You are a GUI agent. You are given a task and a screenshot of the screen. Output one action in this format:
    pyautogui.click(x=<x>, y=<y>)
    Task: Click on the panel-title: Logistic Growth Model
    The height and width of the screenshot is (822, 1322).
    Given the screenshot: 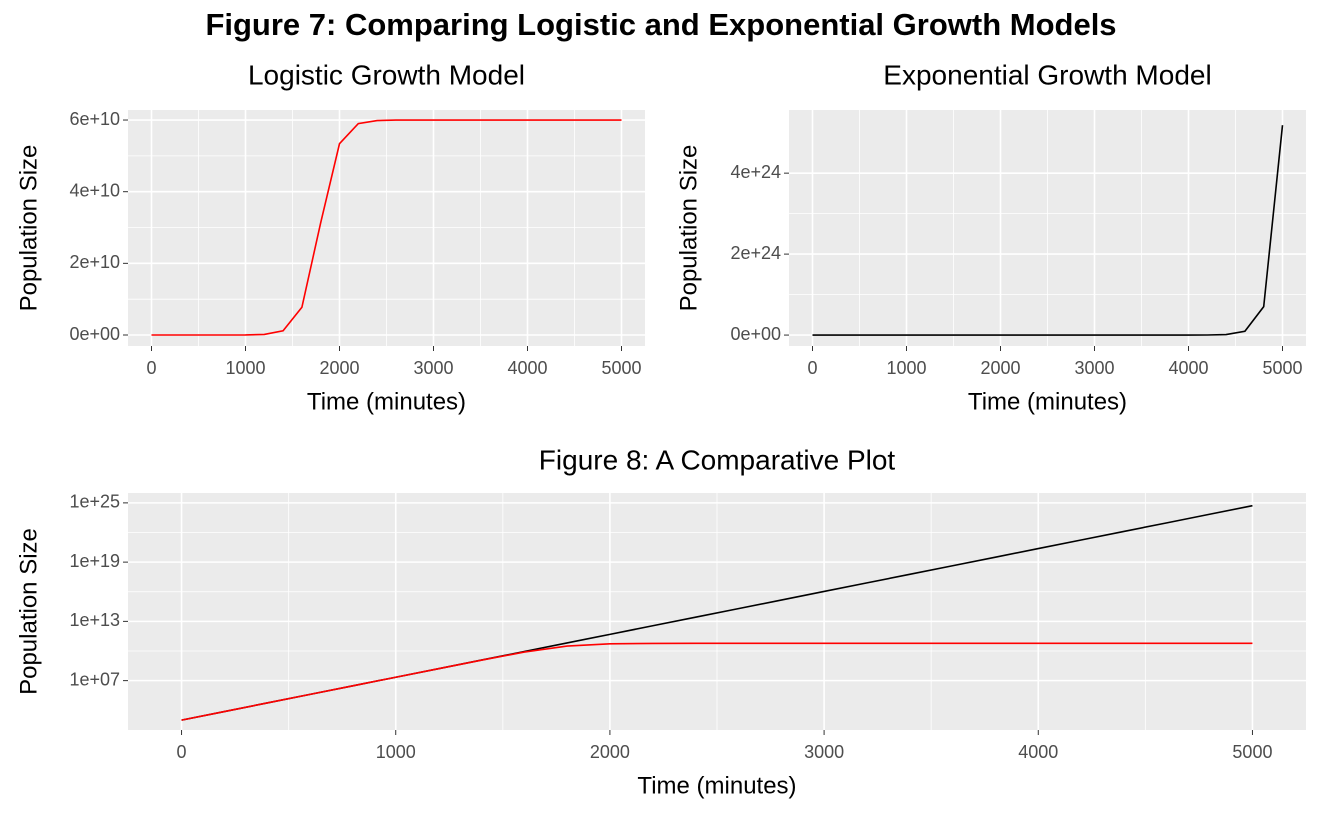 What is the action you would take?
    pyautogui.click(x=386, y=74)
    